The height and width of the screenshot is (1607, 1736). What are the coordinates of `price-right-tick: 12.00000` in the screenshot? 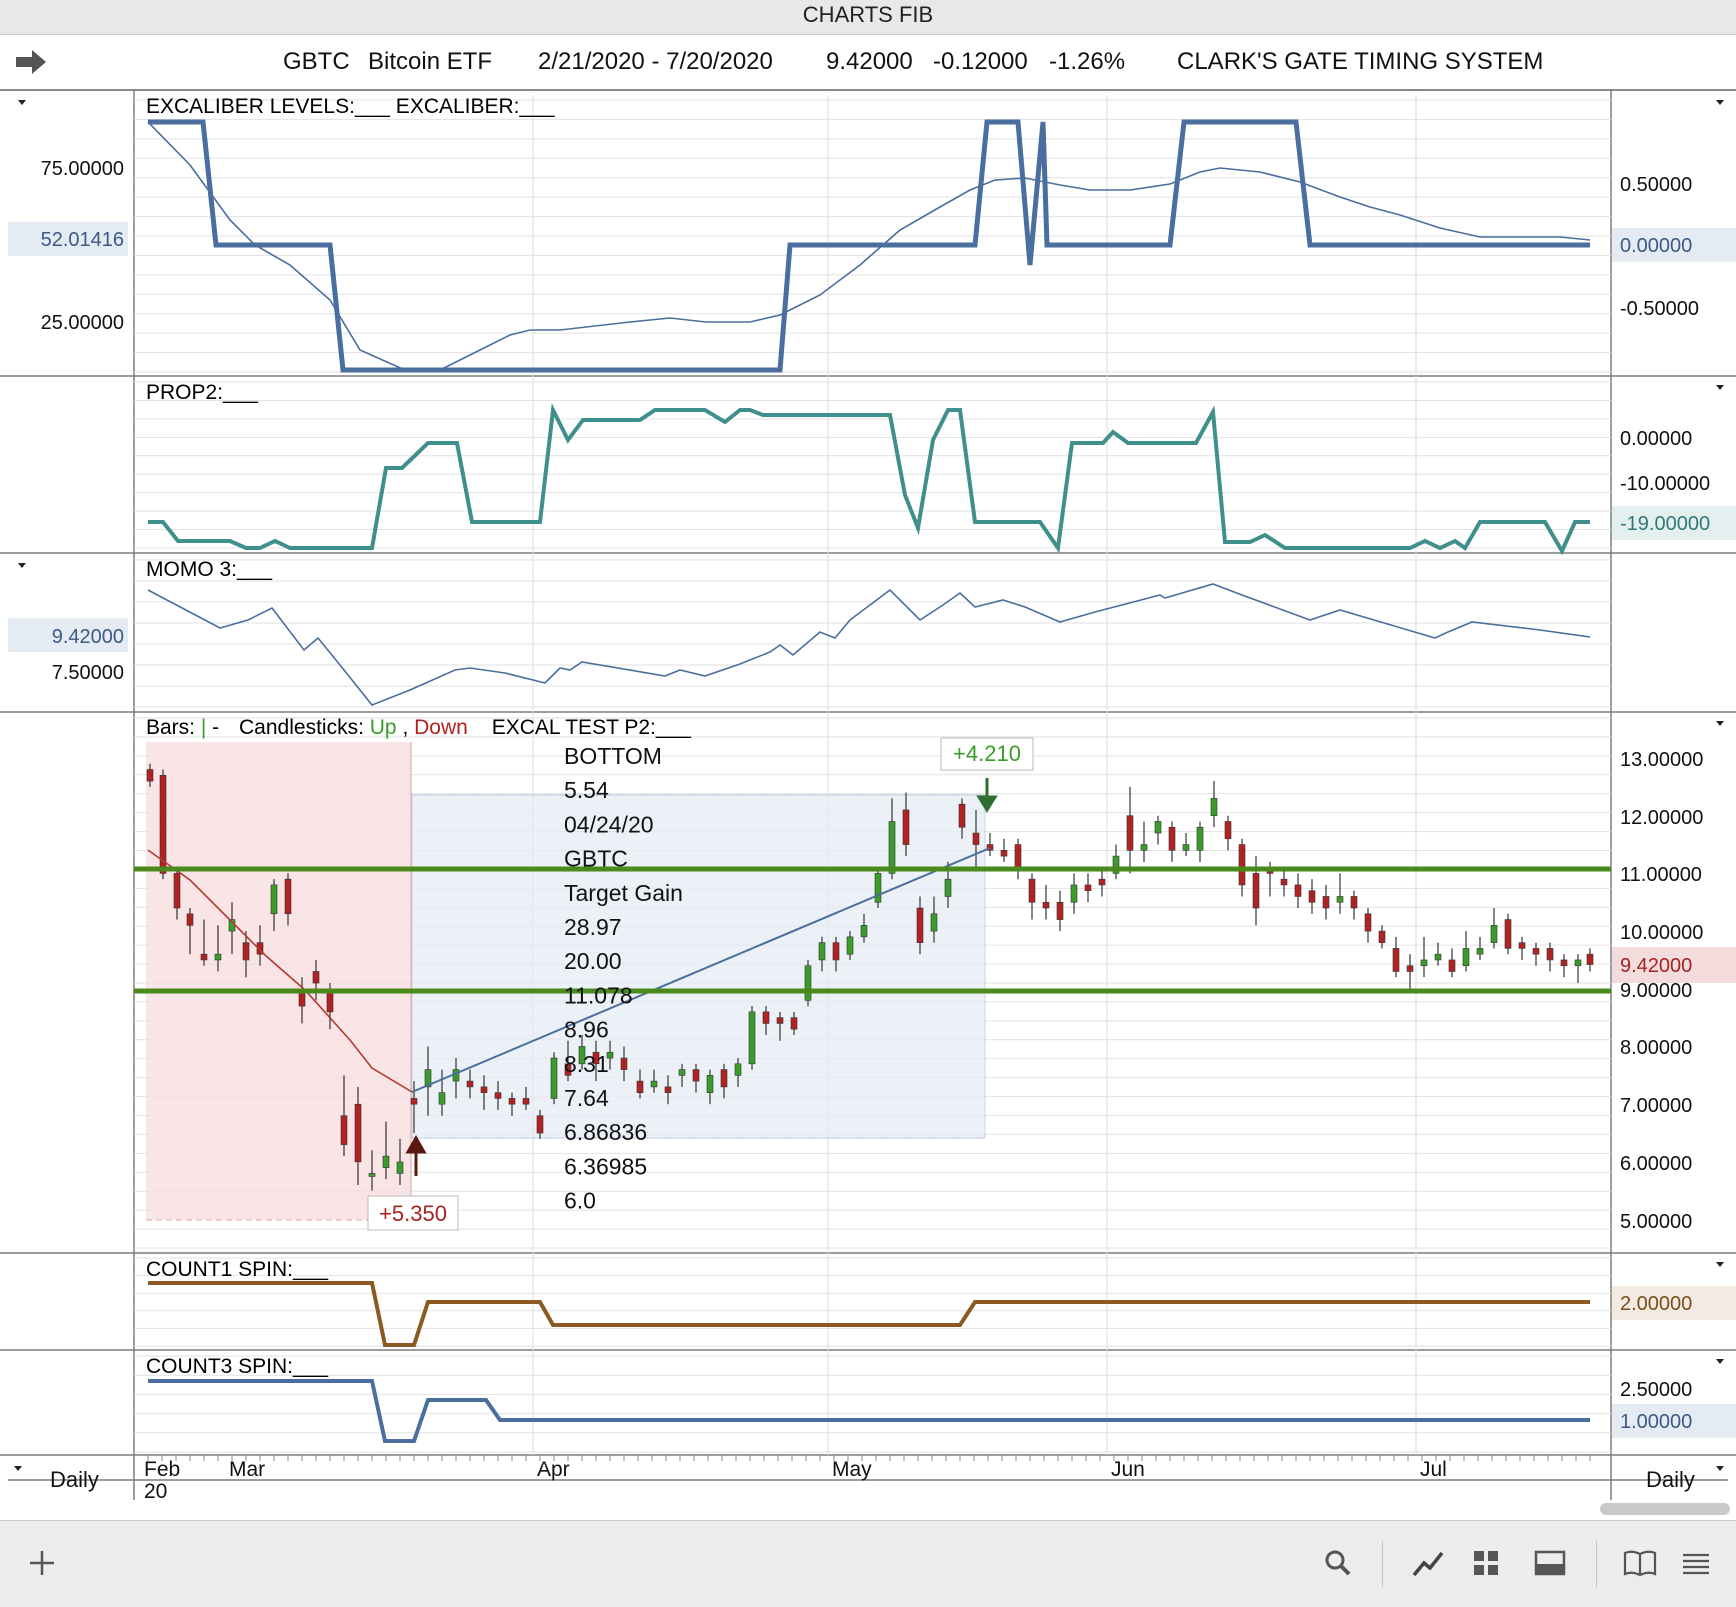 It's located at (1661, 818).